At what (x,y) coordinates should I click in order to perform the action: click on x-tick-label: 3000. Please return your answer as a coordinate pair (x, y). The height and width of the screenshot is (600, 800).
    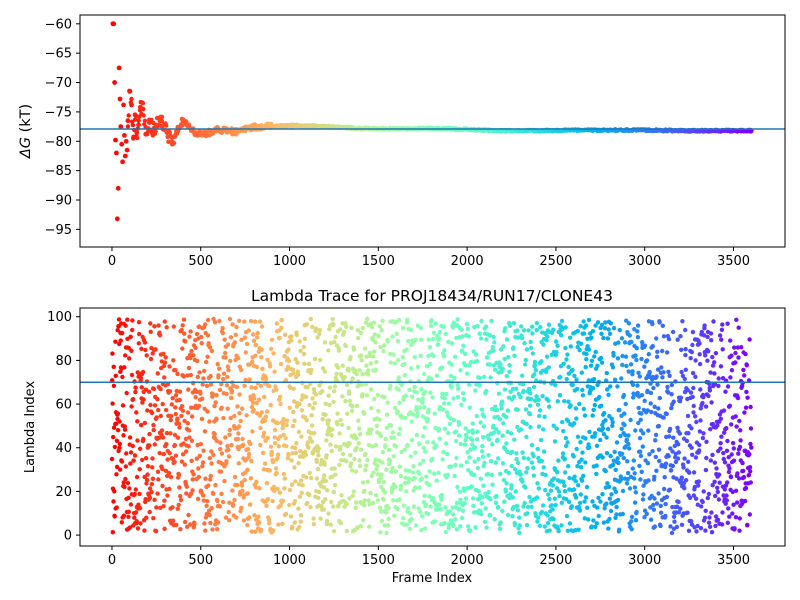
    Looking at the image, I should click on (644, 261).